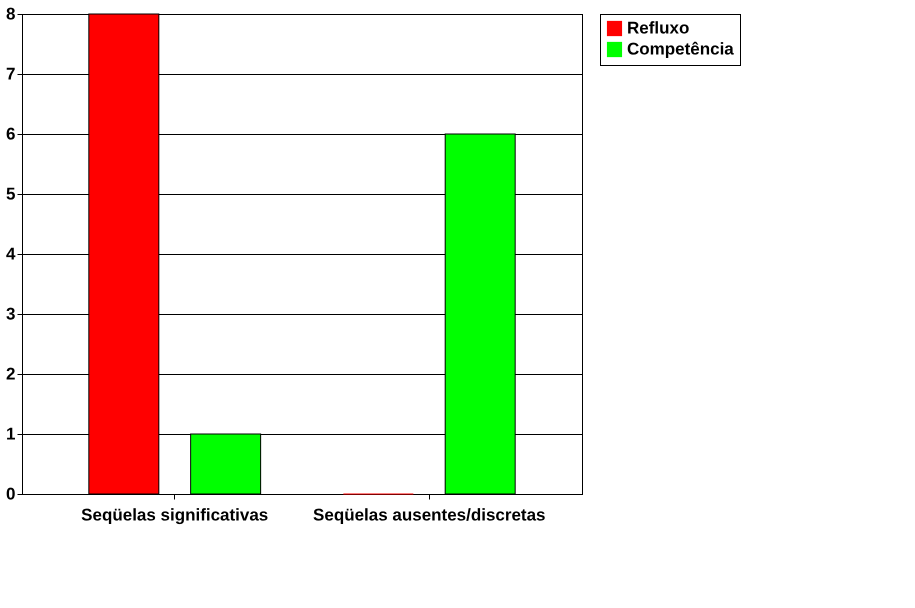  I want to click on y-tick-label: 8, so click(11, 14).